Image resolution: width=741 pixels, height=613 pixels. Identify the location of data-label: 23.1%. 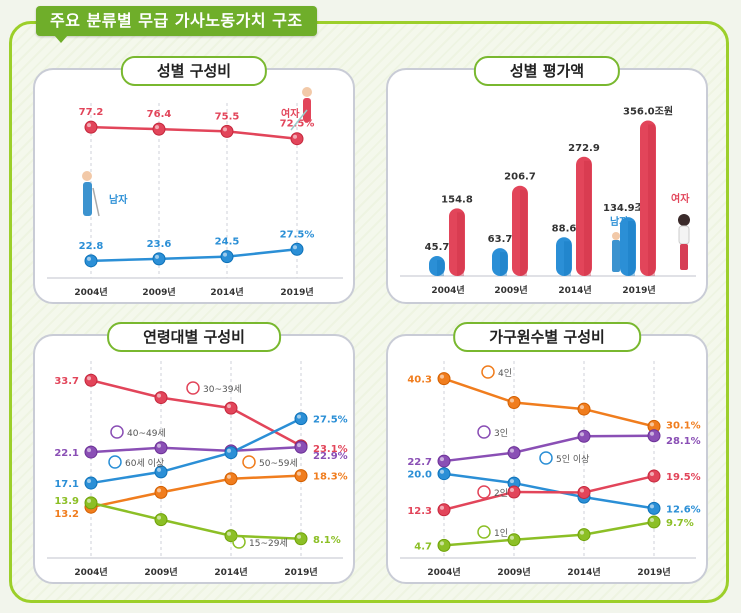
(330, 449).